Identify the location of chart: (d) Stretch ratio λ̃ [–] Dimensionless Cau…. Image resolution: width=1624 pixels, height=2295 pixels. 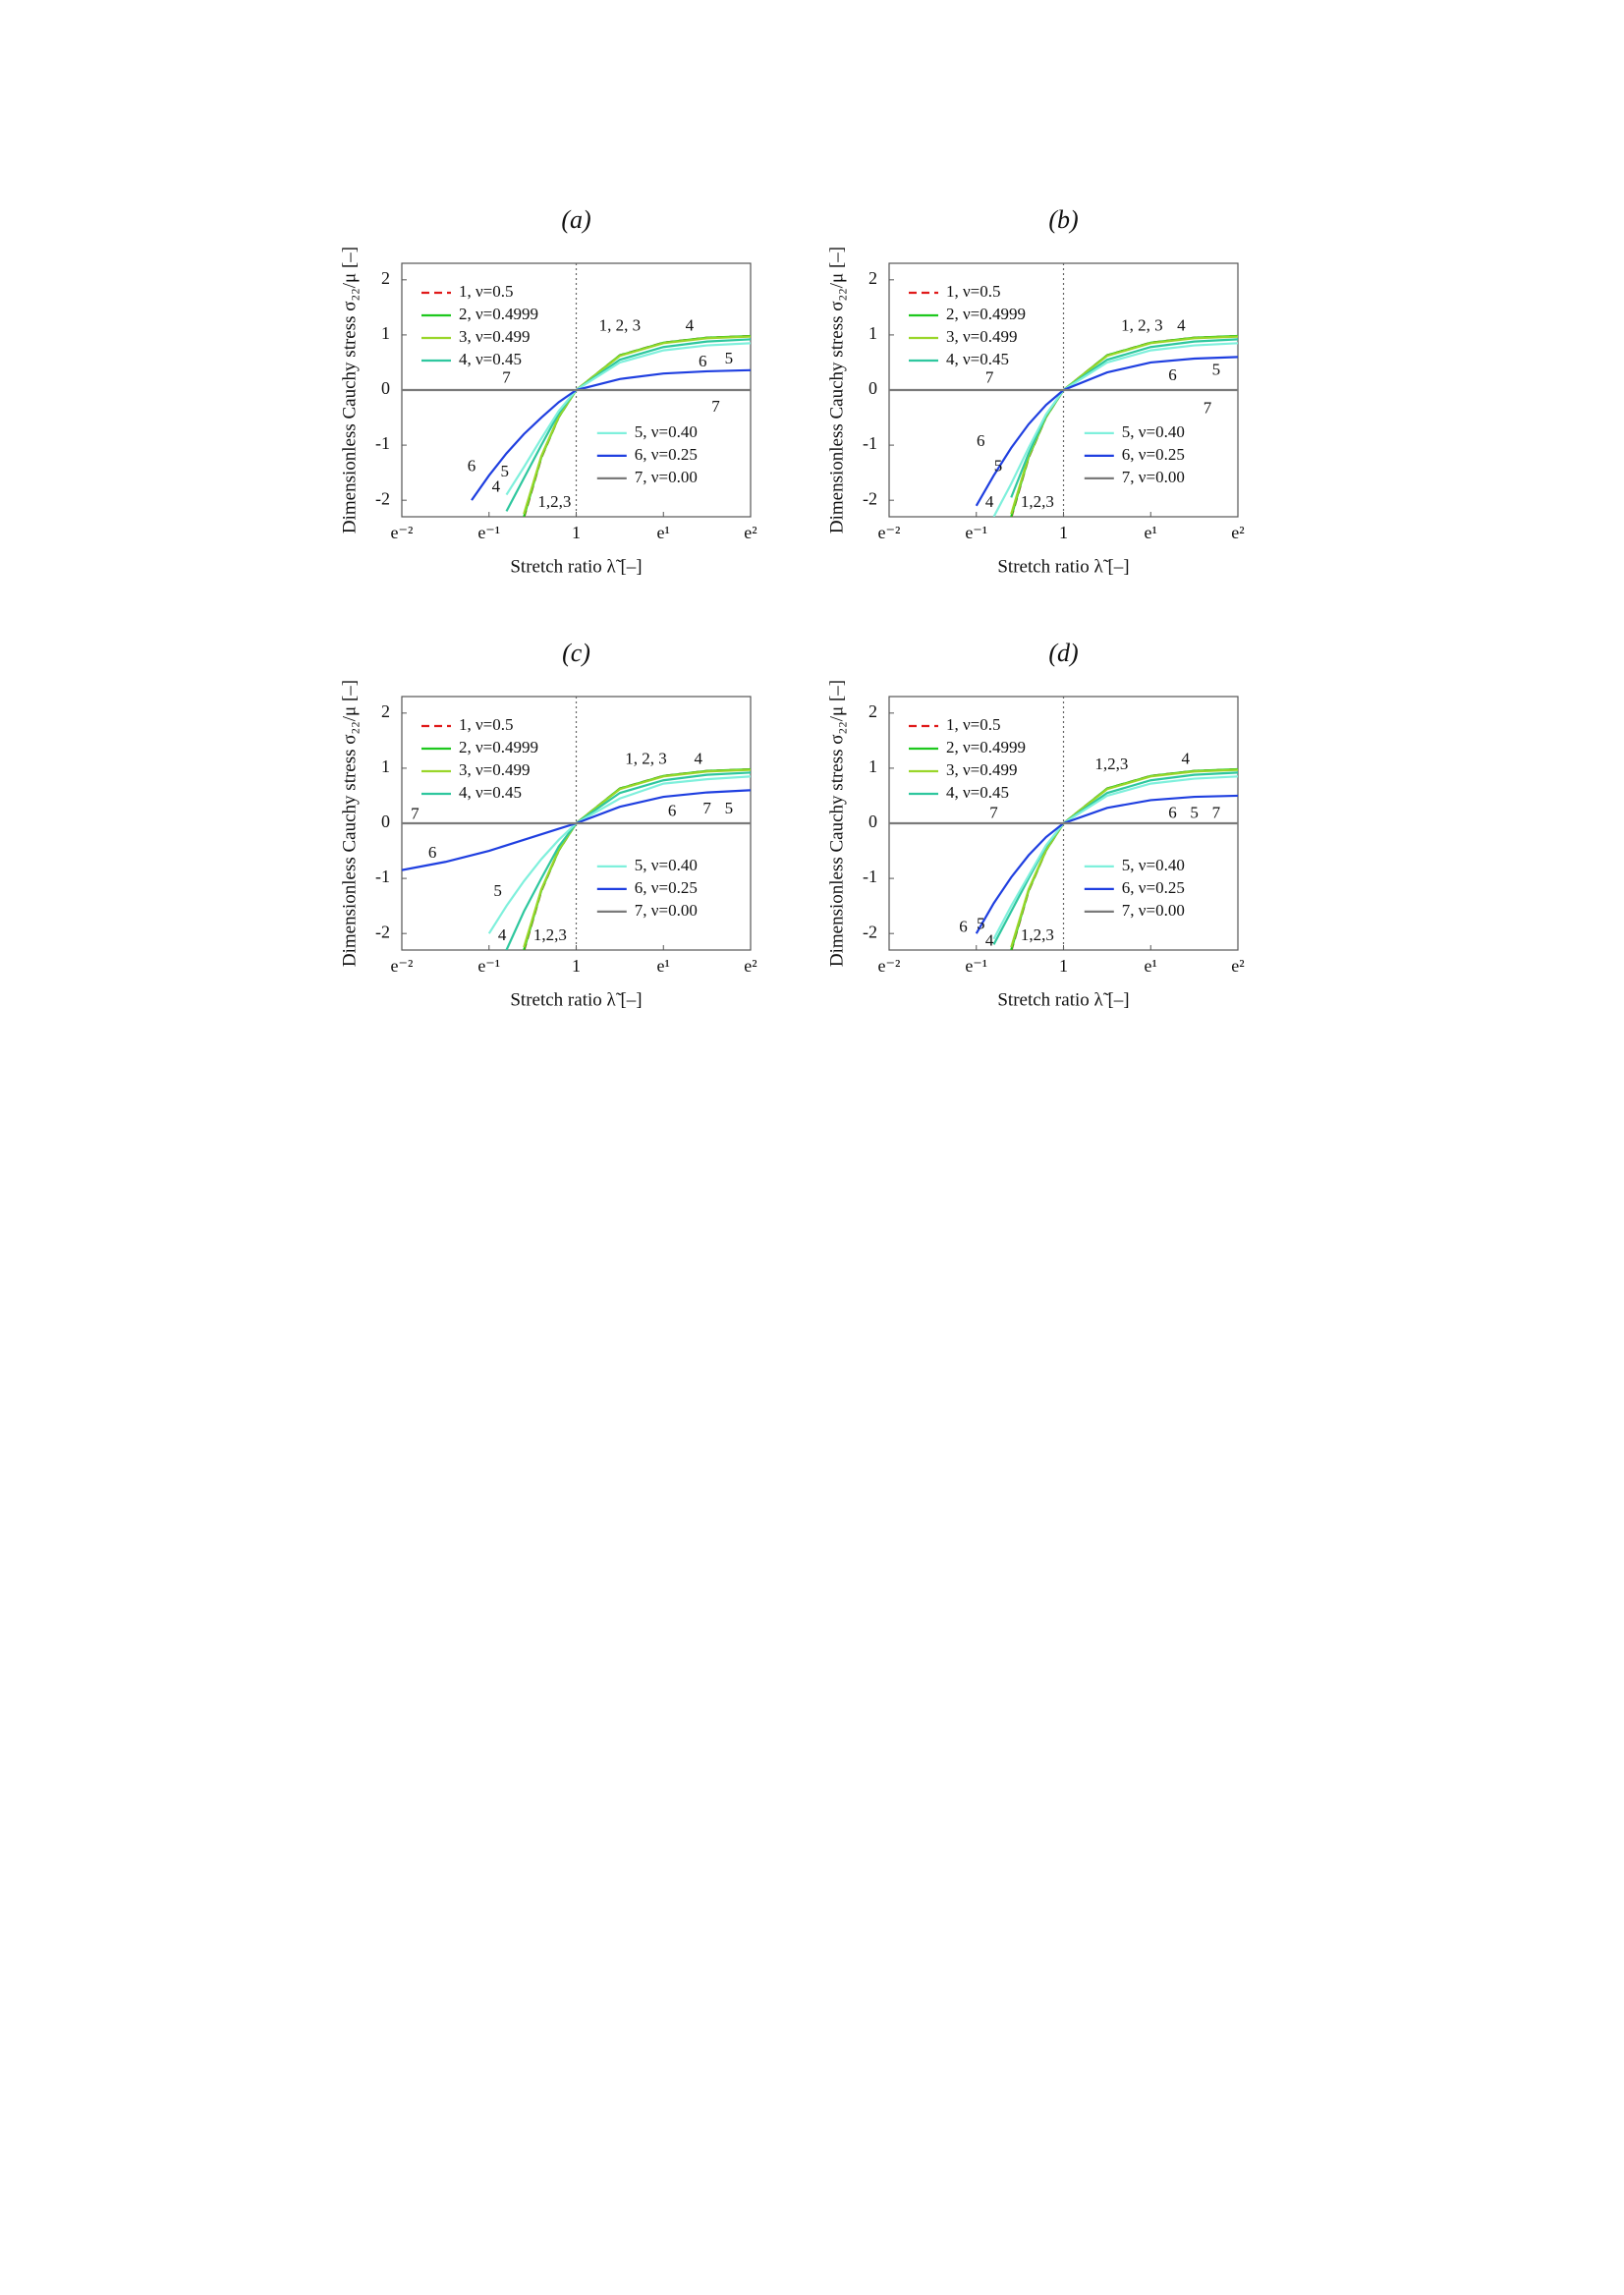
(1035, 825).